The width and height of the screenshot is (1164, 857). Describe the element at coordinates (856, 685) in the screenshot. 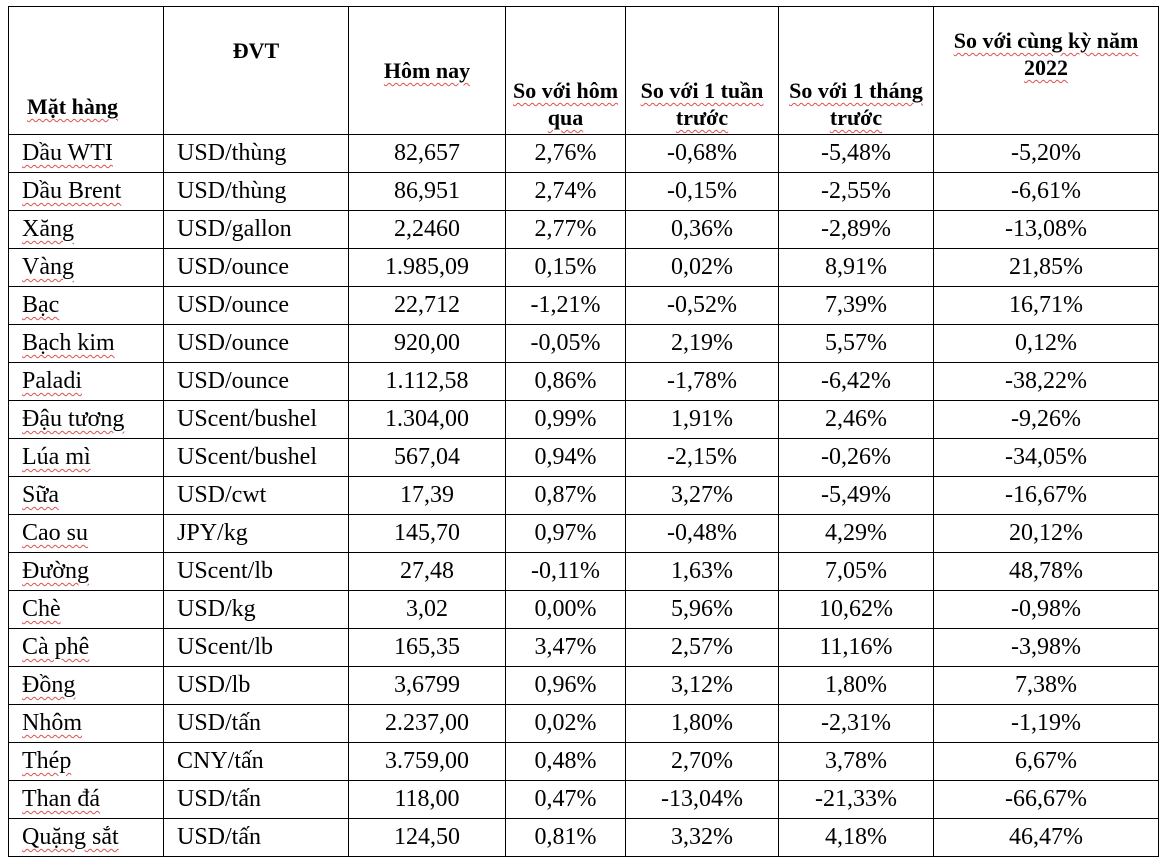

I see `cell-vs-month: 1,80%` at that location.